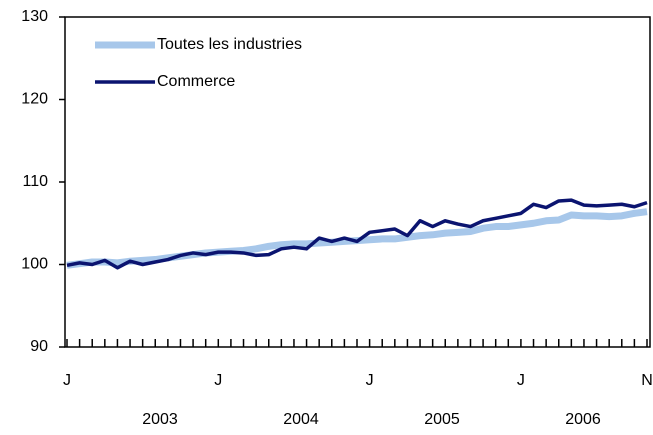 This screenshot has height=435, width=653. Describe the element at coordinates (39, 346) in the screenshot. I see `y-tick-label: 90` at that location.